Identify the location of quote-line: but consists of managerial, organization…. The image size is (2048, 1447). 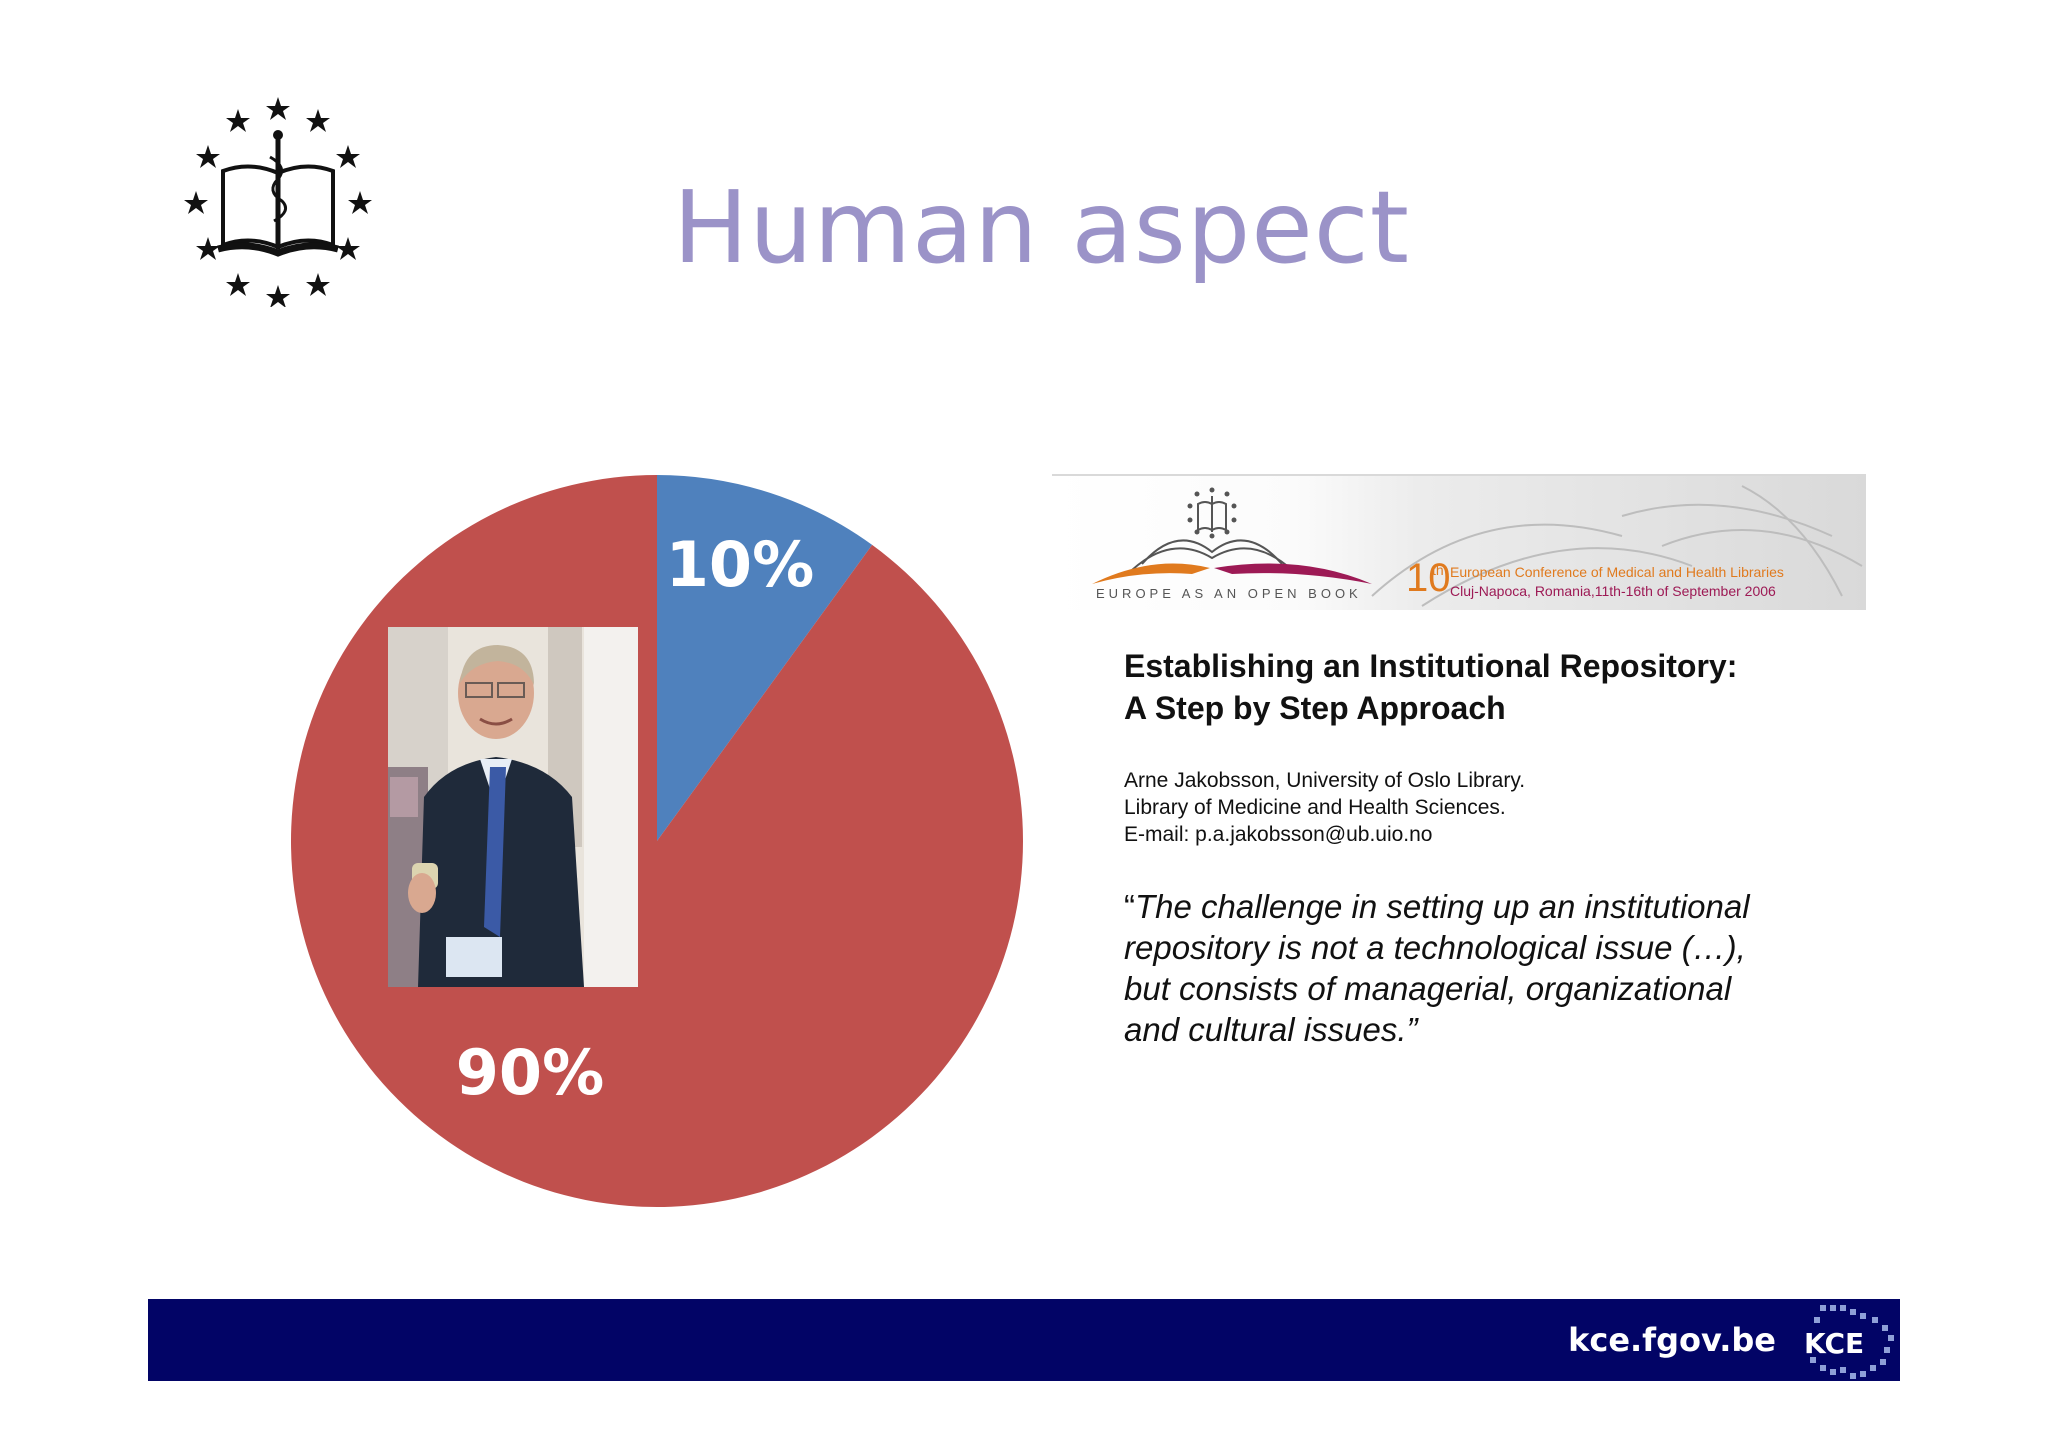
(1428, 988).